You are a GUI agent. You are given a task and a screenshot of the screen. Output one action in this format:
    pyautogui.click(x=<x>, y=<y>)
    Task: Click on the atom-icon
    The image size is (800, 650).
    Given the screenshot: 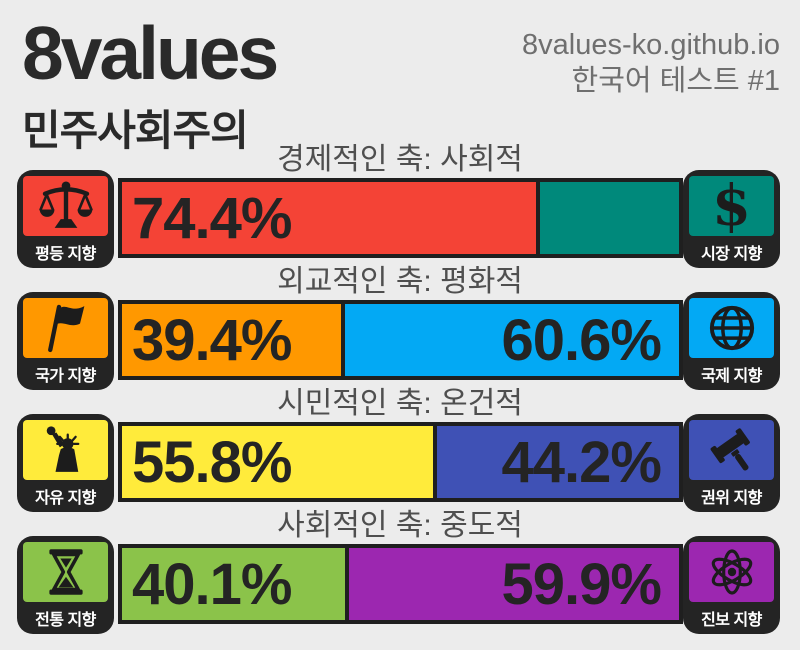 What is the action you would take?
    pyautogui.click(x=731, y=572)
    